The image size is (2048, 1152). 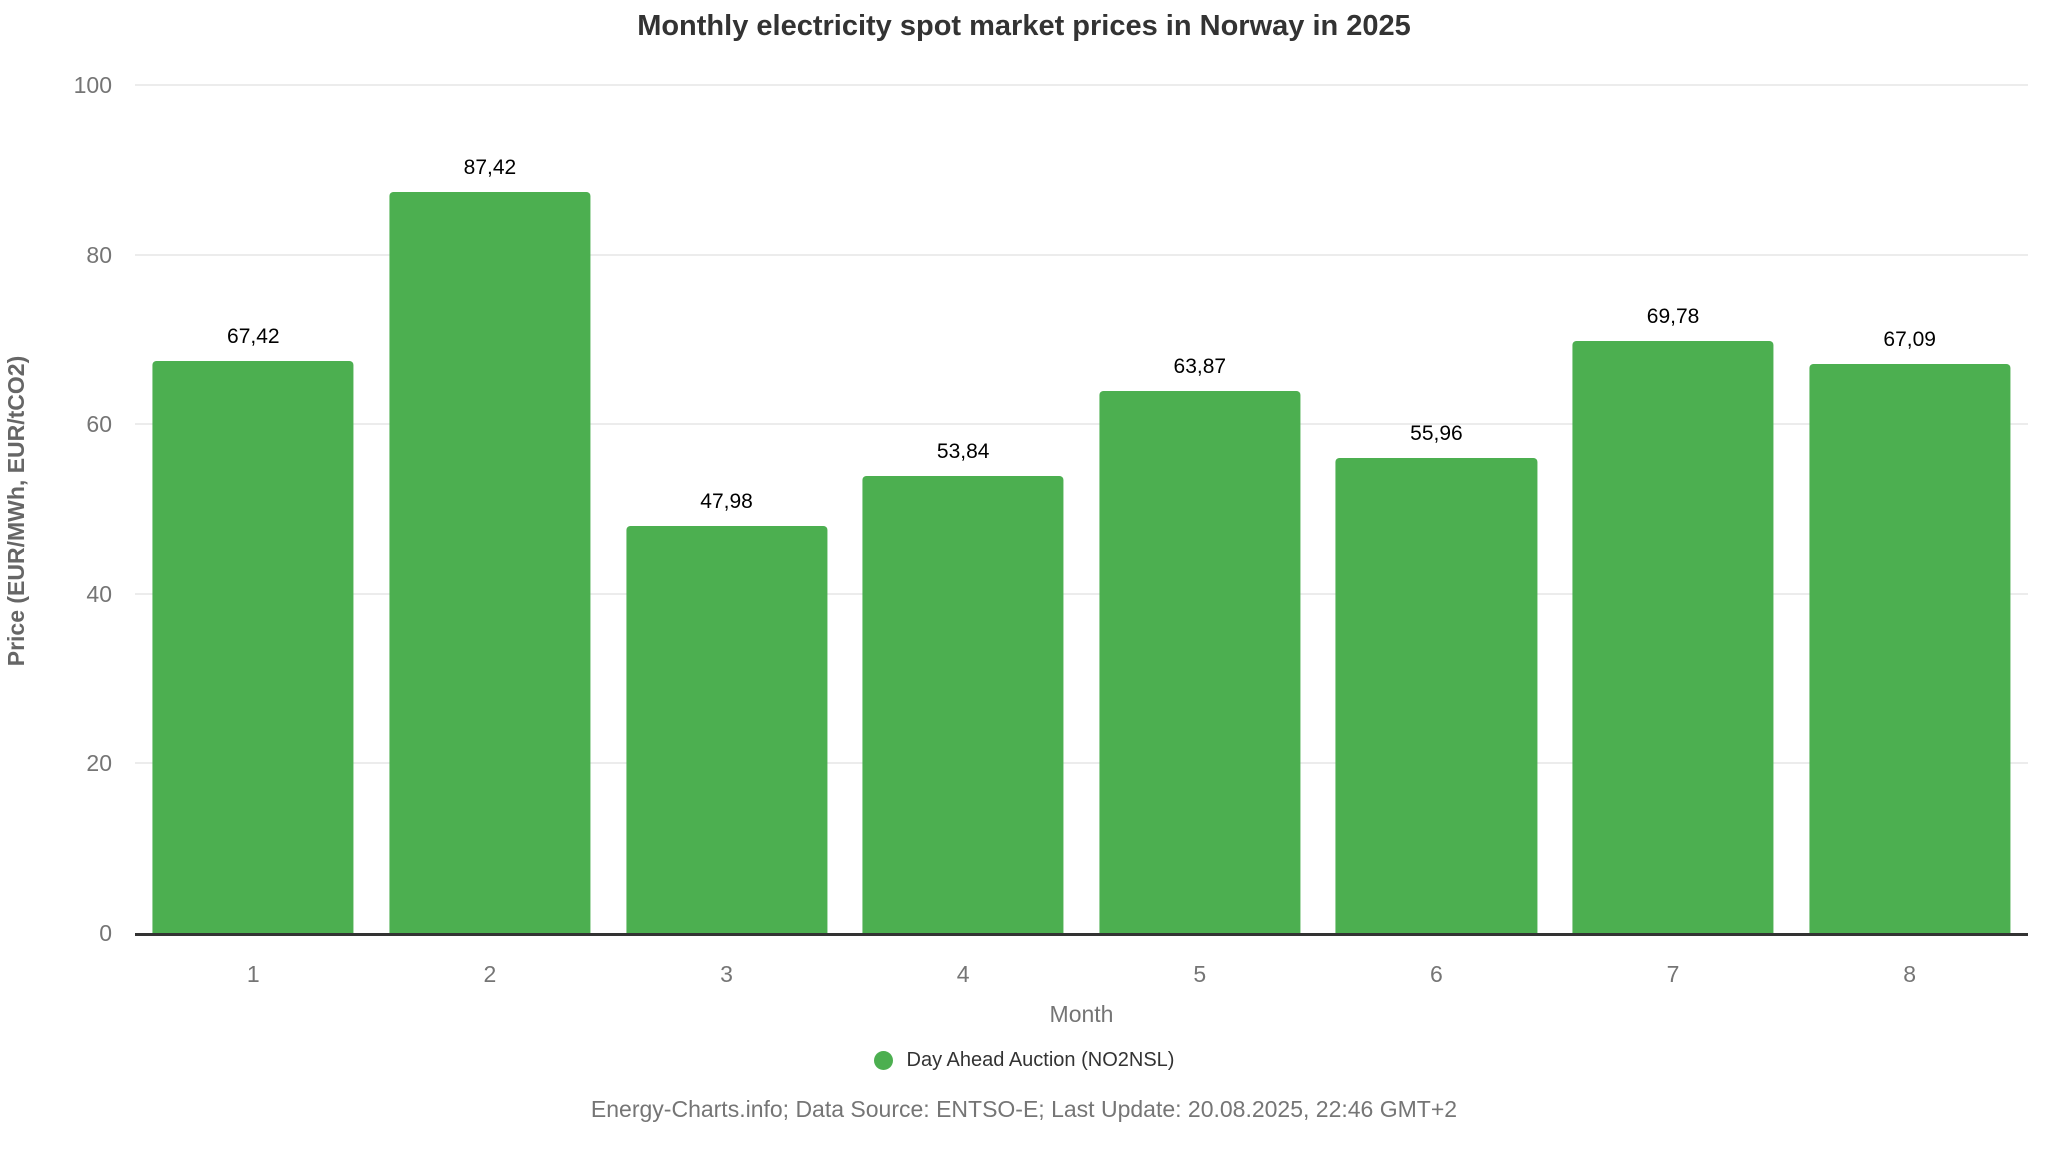 I want to click on bar-slot-2: 87,42, so click(x=490, y=509).